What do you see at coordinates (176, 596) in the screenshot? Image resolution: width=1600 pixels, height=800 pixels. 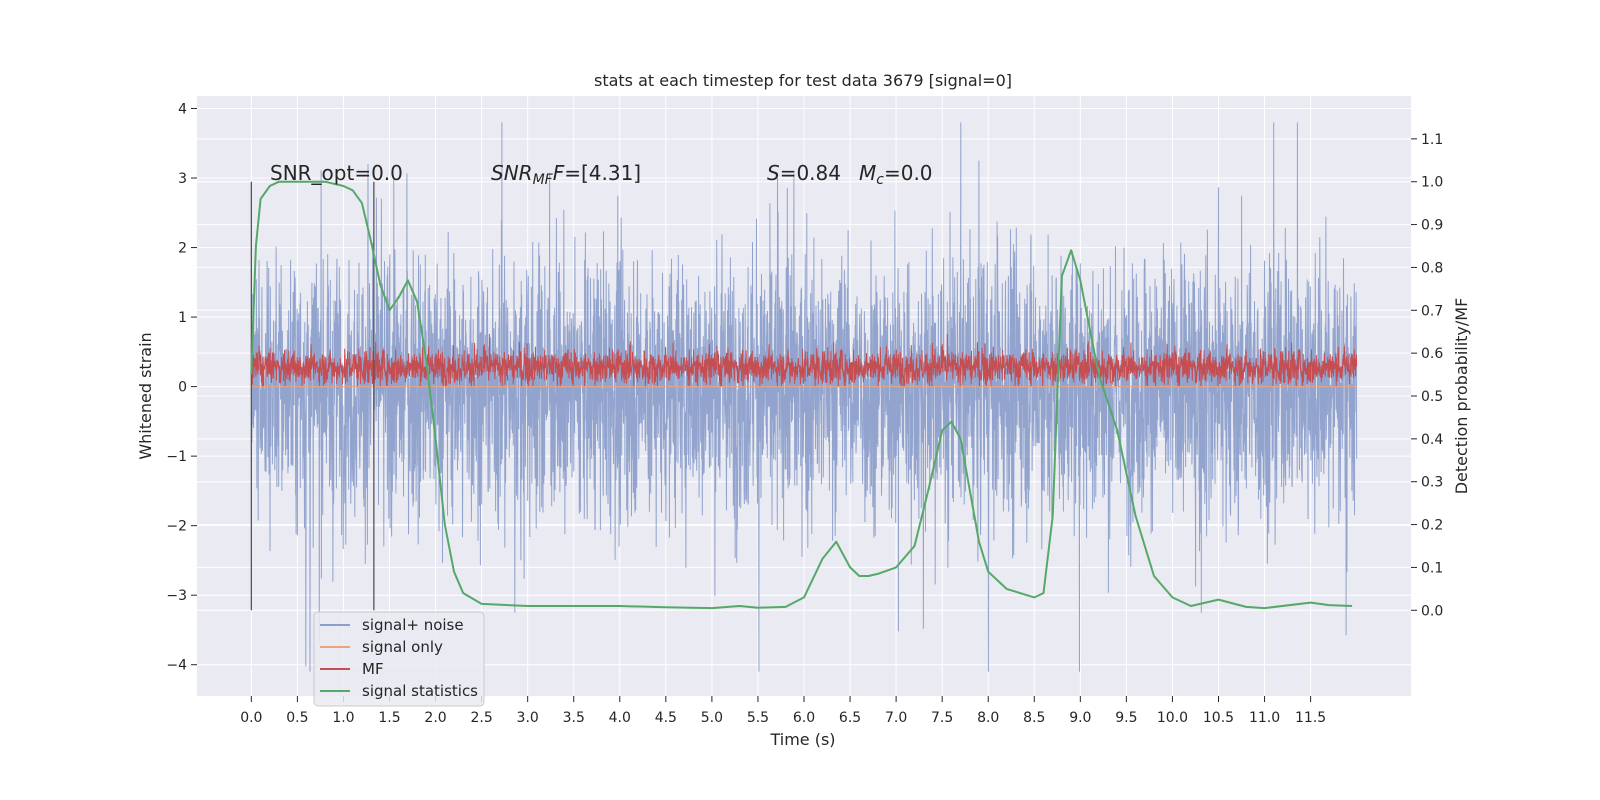 I see `y-tick-label: −3` at bounding box center [176, 596].